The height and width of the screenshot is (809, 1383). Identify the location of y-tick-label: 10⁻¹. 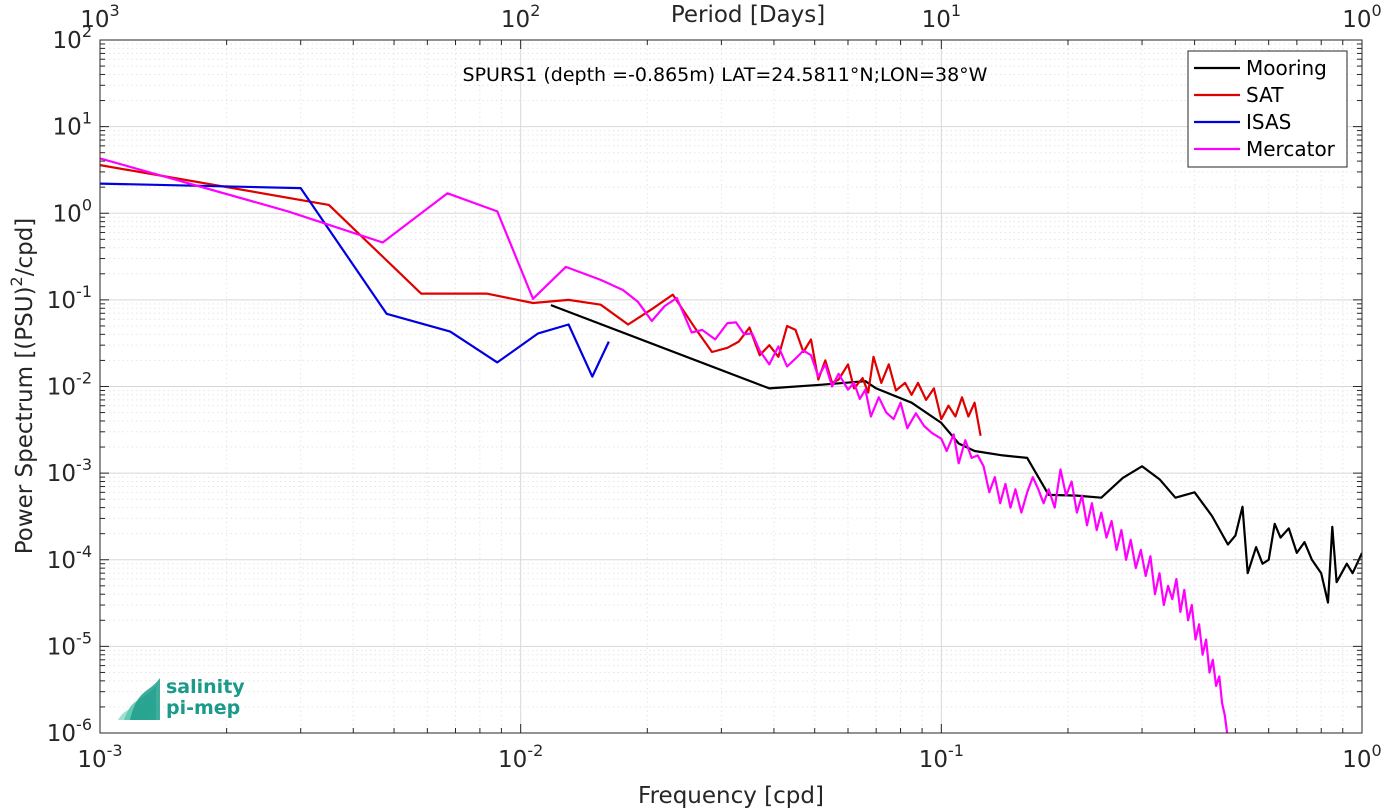
(69, 298).